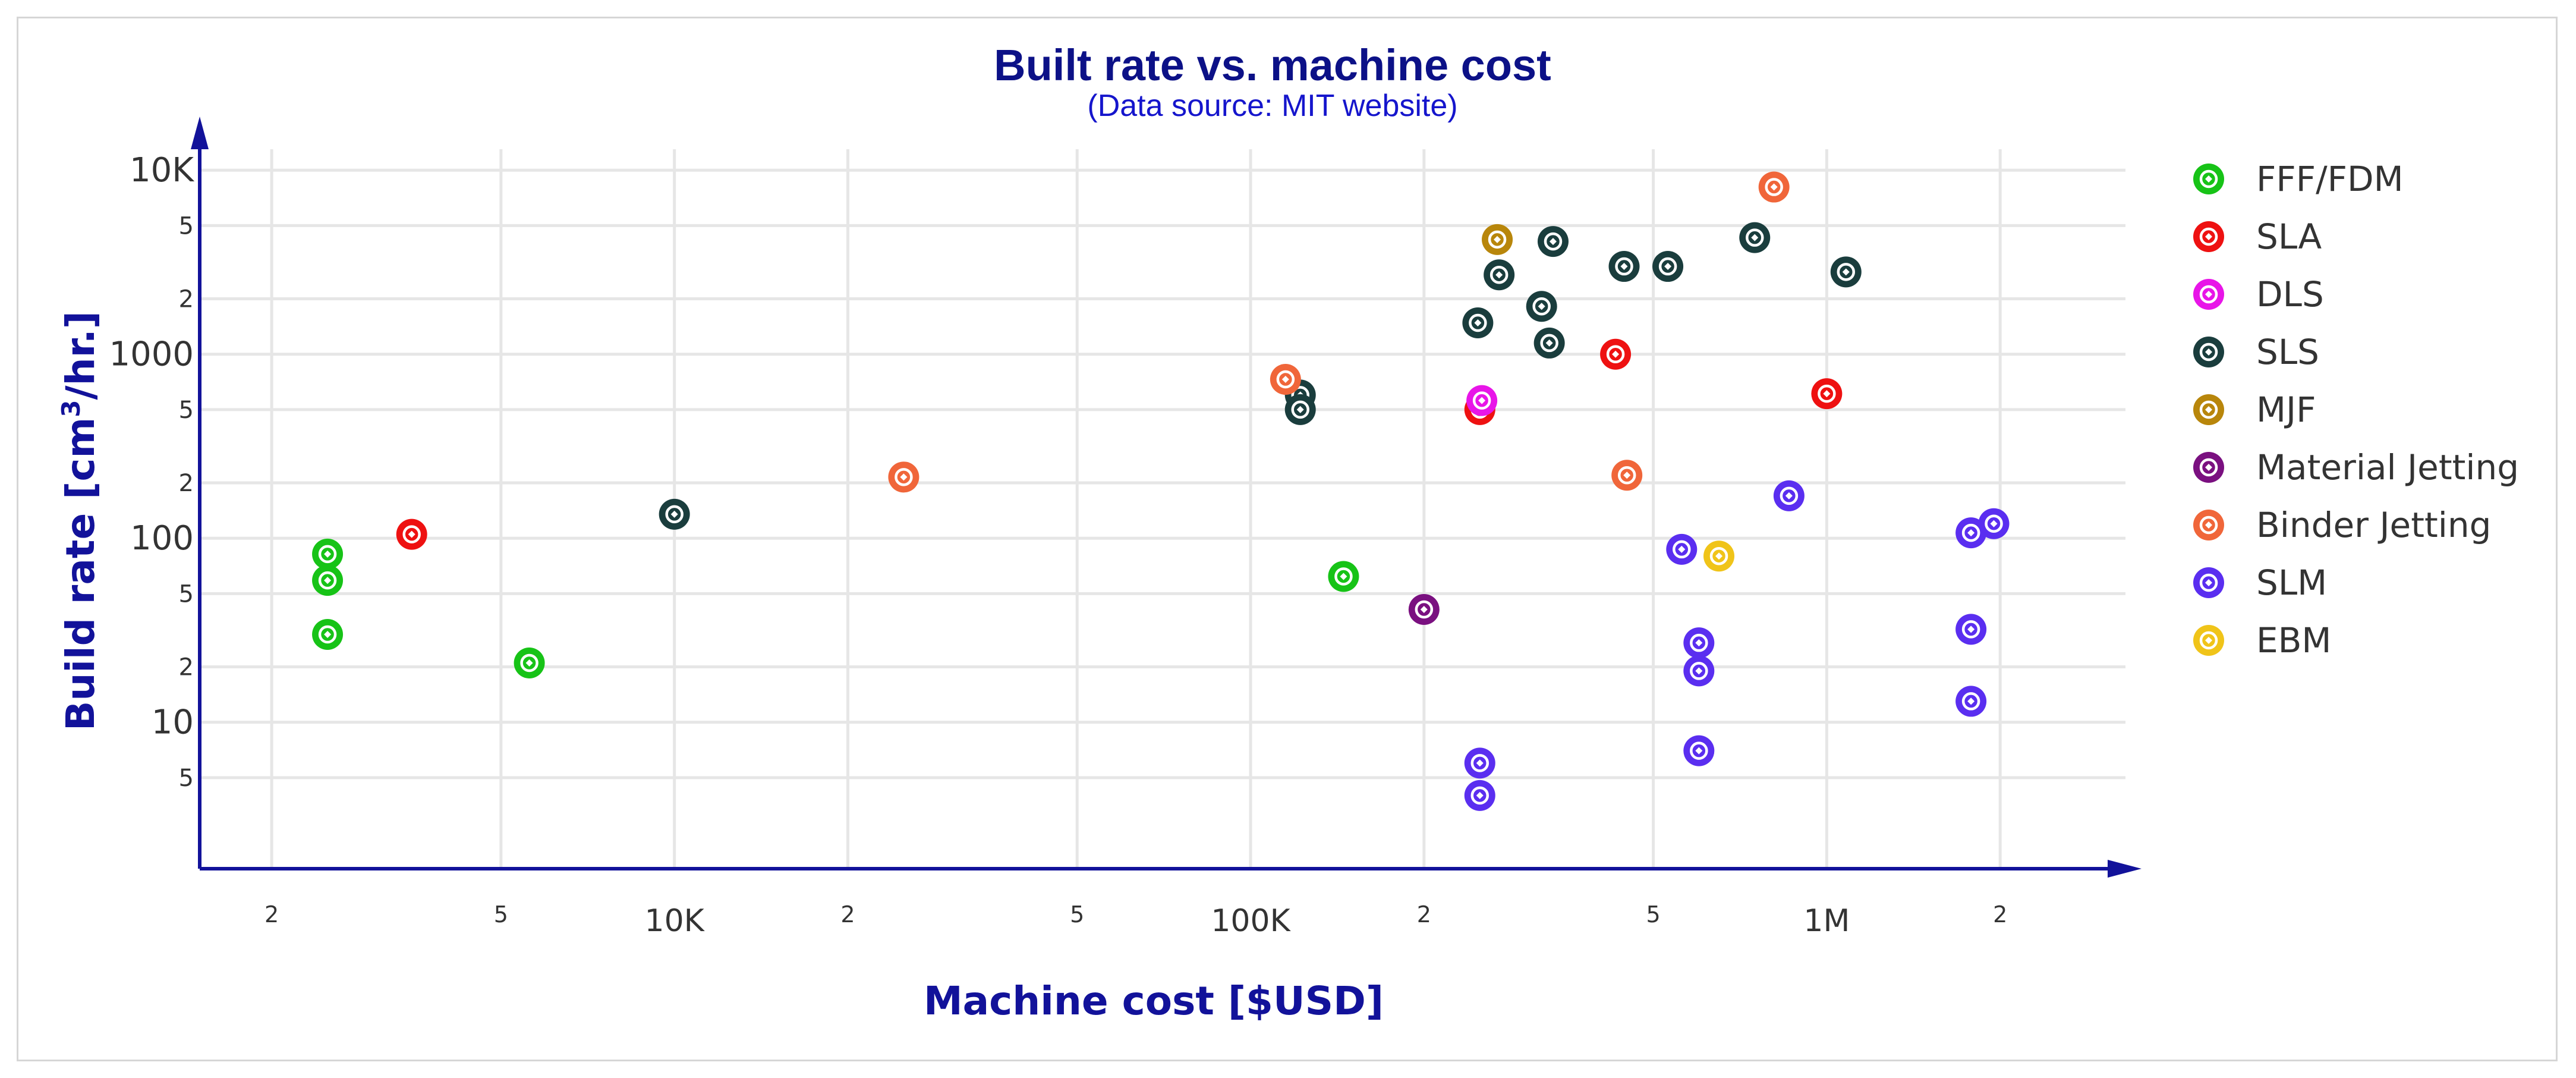 Image resolution: width=2576 pixels, height=1078 pixels. Describe the element at coordinates (2208, 179) in the screenshot. I see `legend-marker-fff-fdm` at that location.